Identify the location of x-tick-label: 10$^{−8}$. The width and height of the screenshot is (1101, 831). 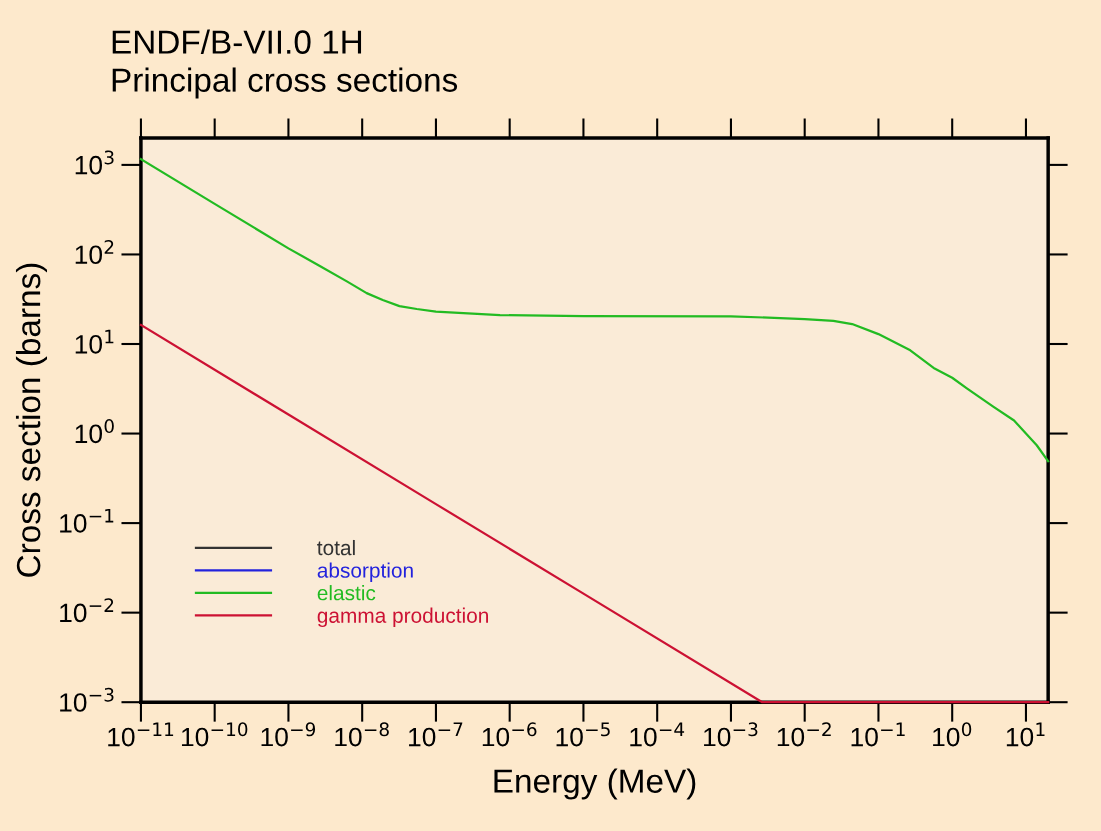
(362, 734).